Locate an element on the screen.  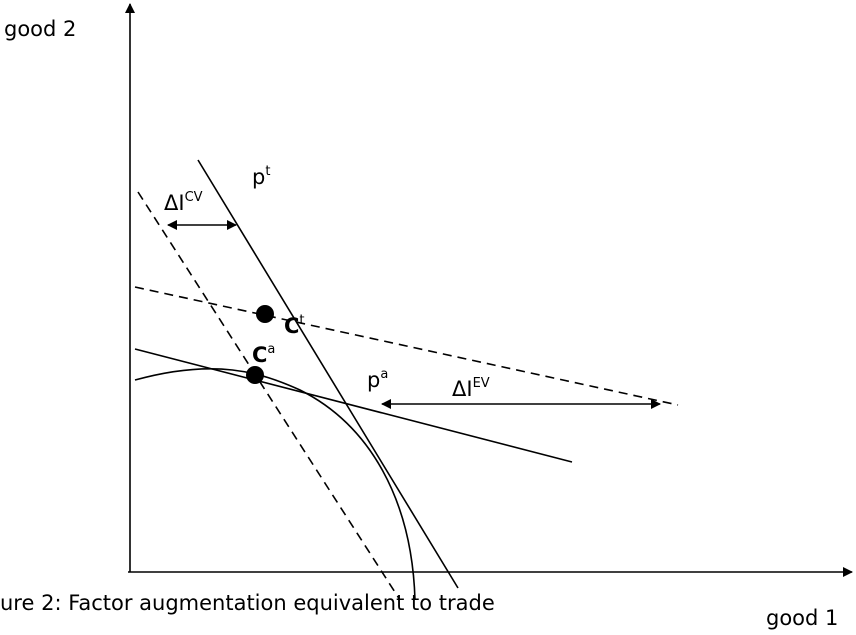
x-axis-label: good 1 is located at coordinates (802, 618).